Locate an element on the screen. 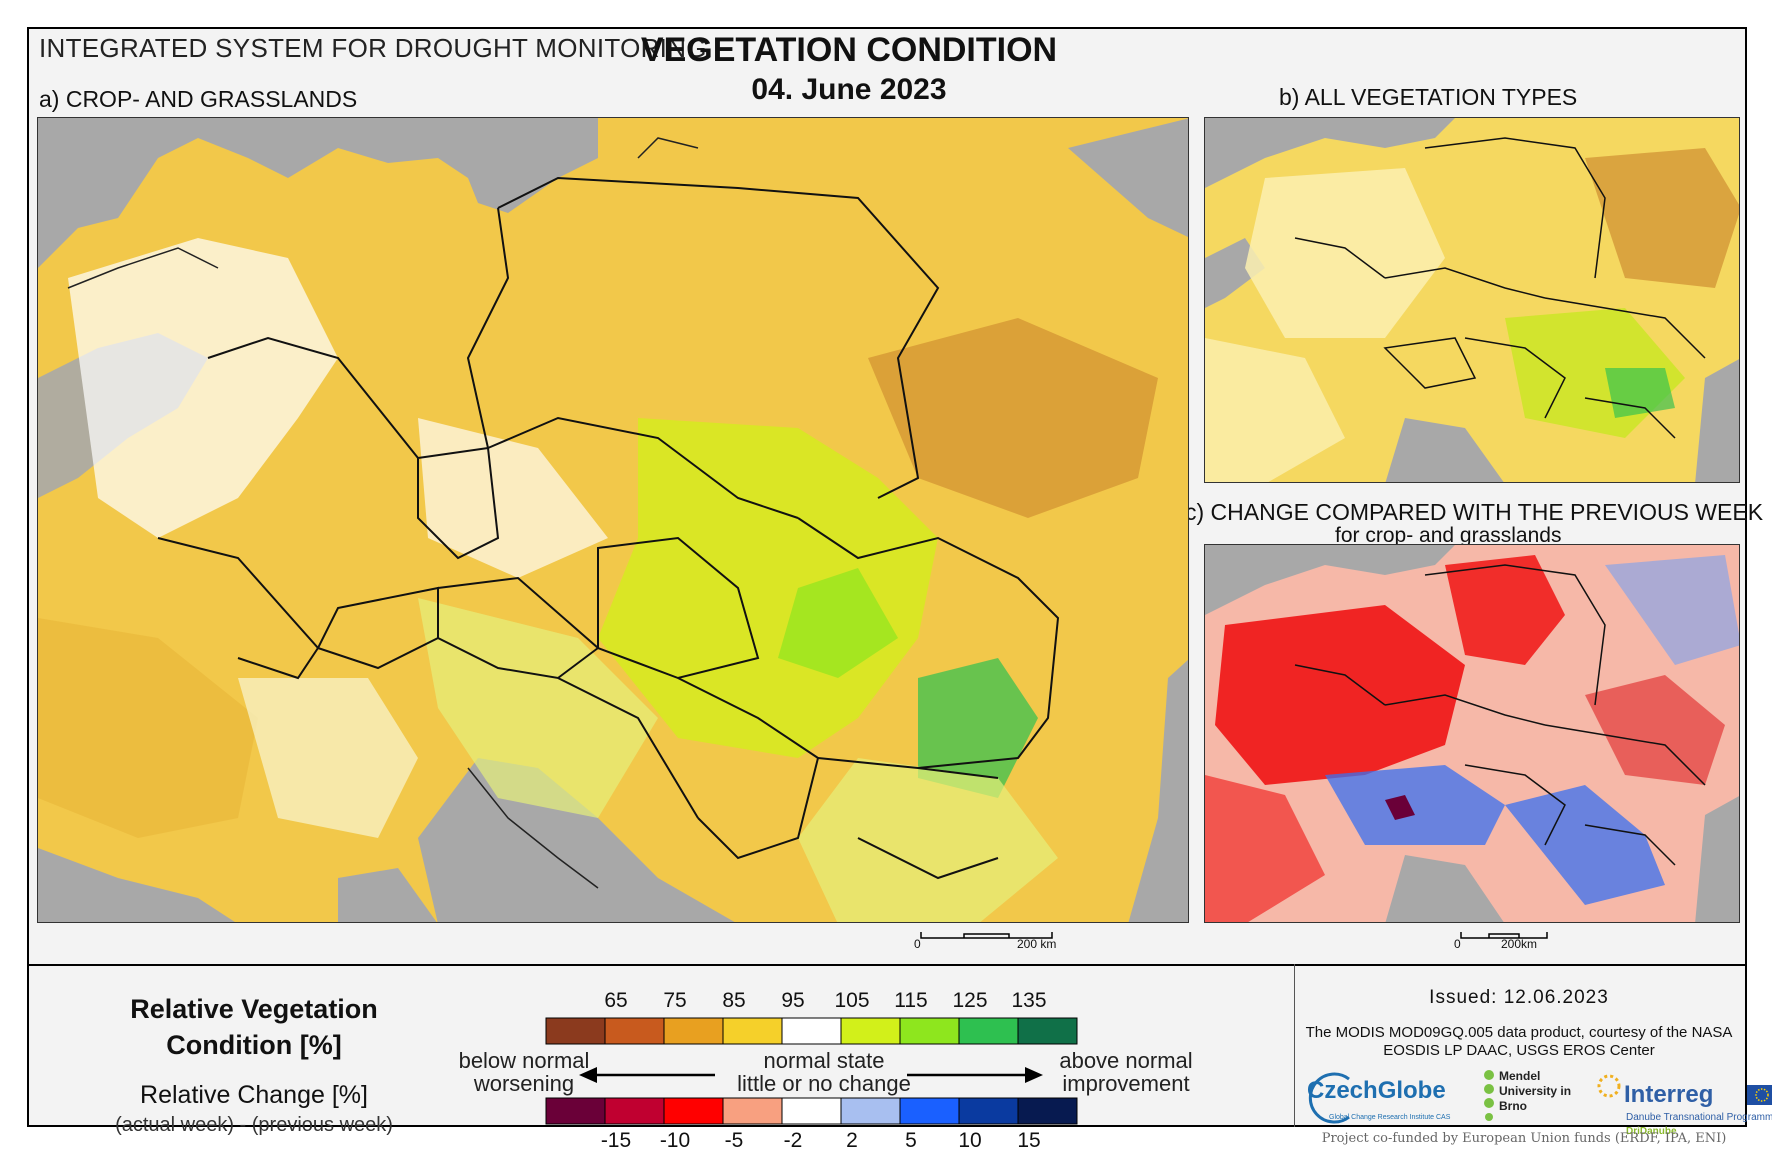  rc-legend-title: Relative Change [%] is located at coordinates (254, 1095).